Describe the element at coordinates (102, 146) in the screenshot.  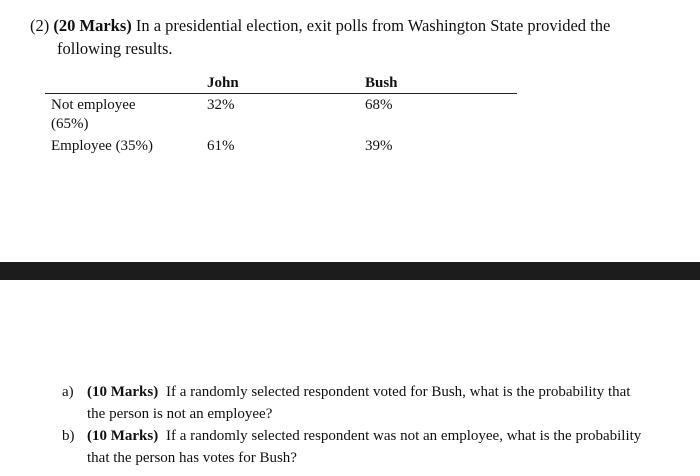
I see `row-label-employee: Employee (35%)` at that location.